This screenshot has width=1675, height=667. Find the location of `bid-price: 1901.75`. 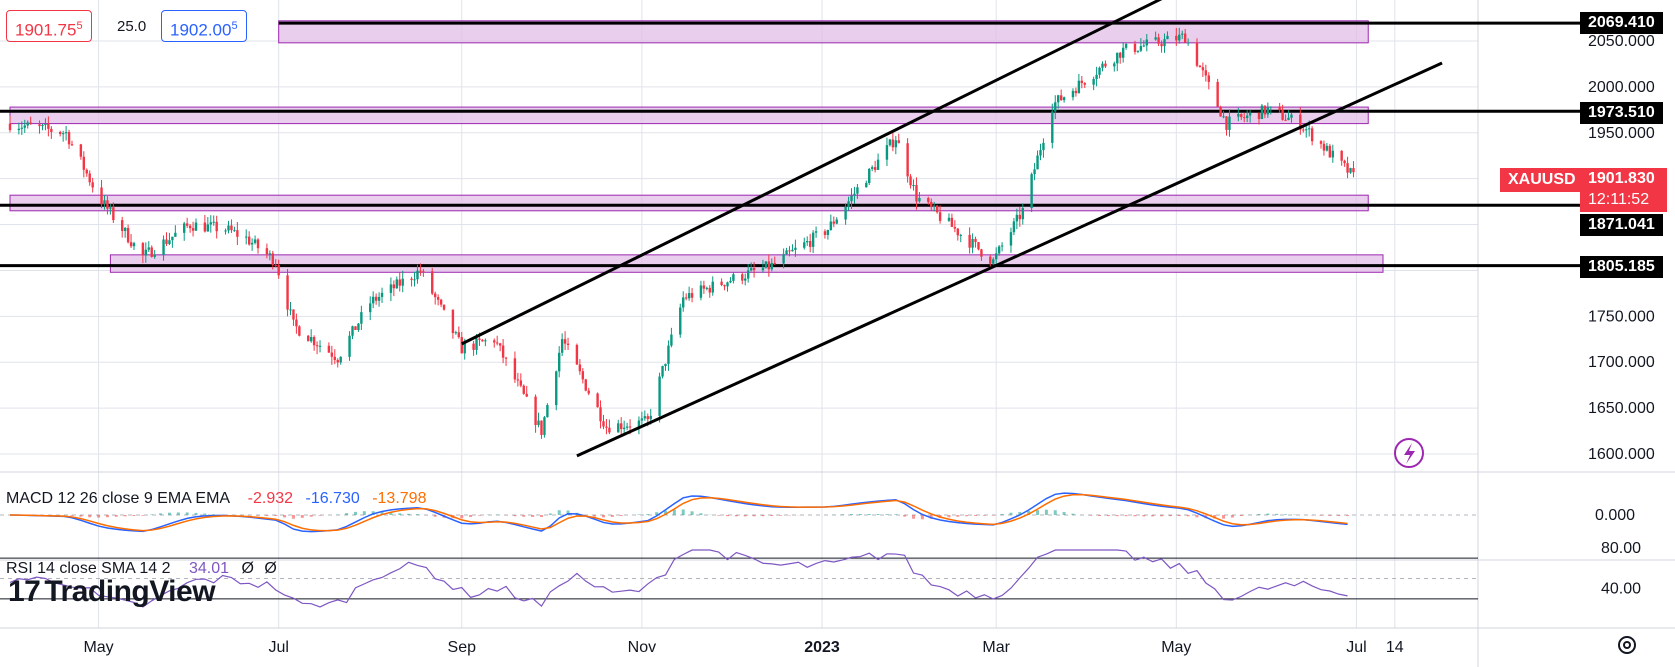

bid-price: 1901.75 is located at coordinates (46, 30).